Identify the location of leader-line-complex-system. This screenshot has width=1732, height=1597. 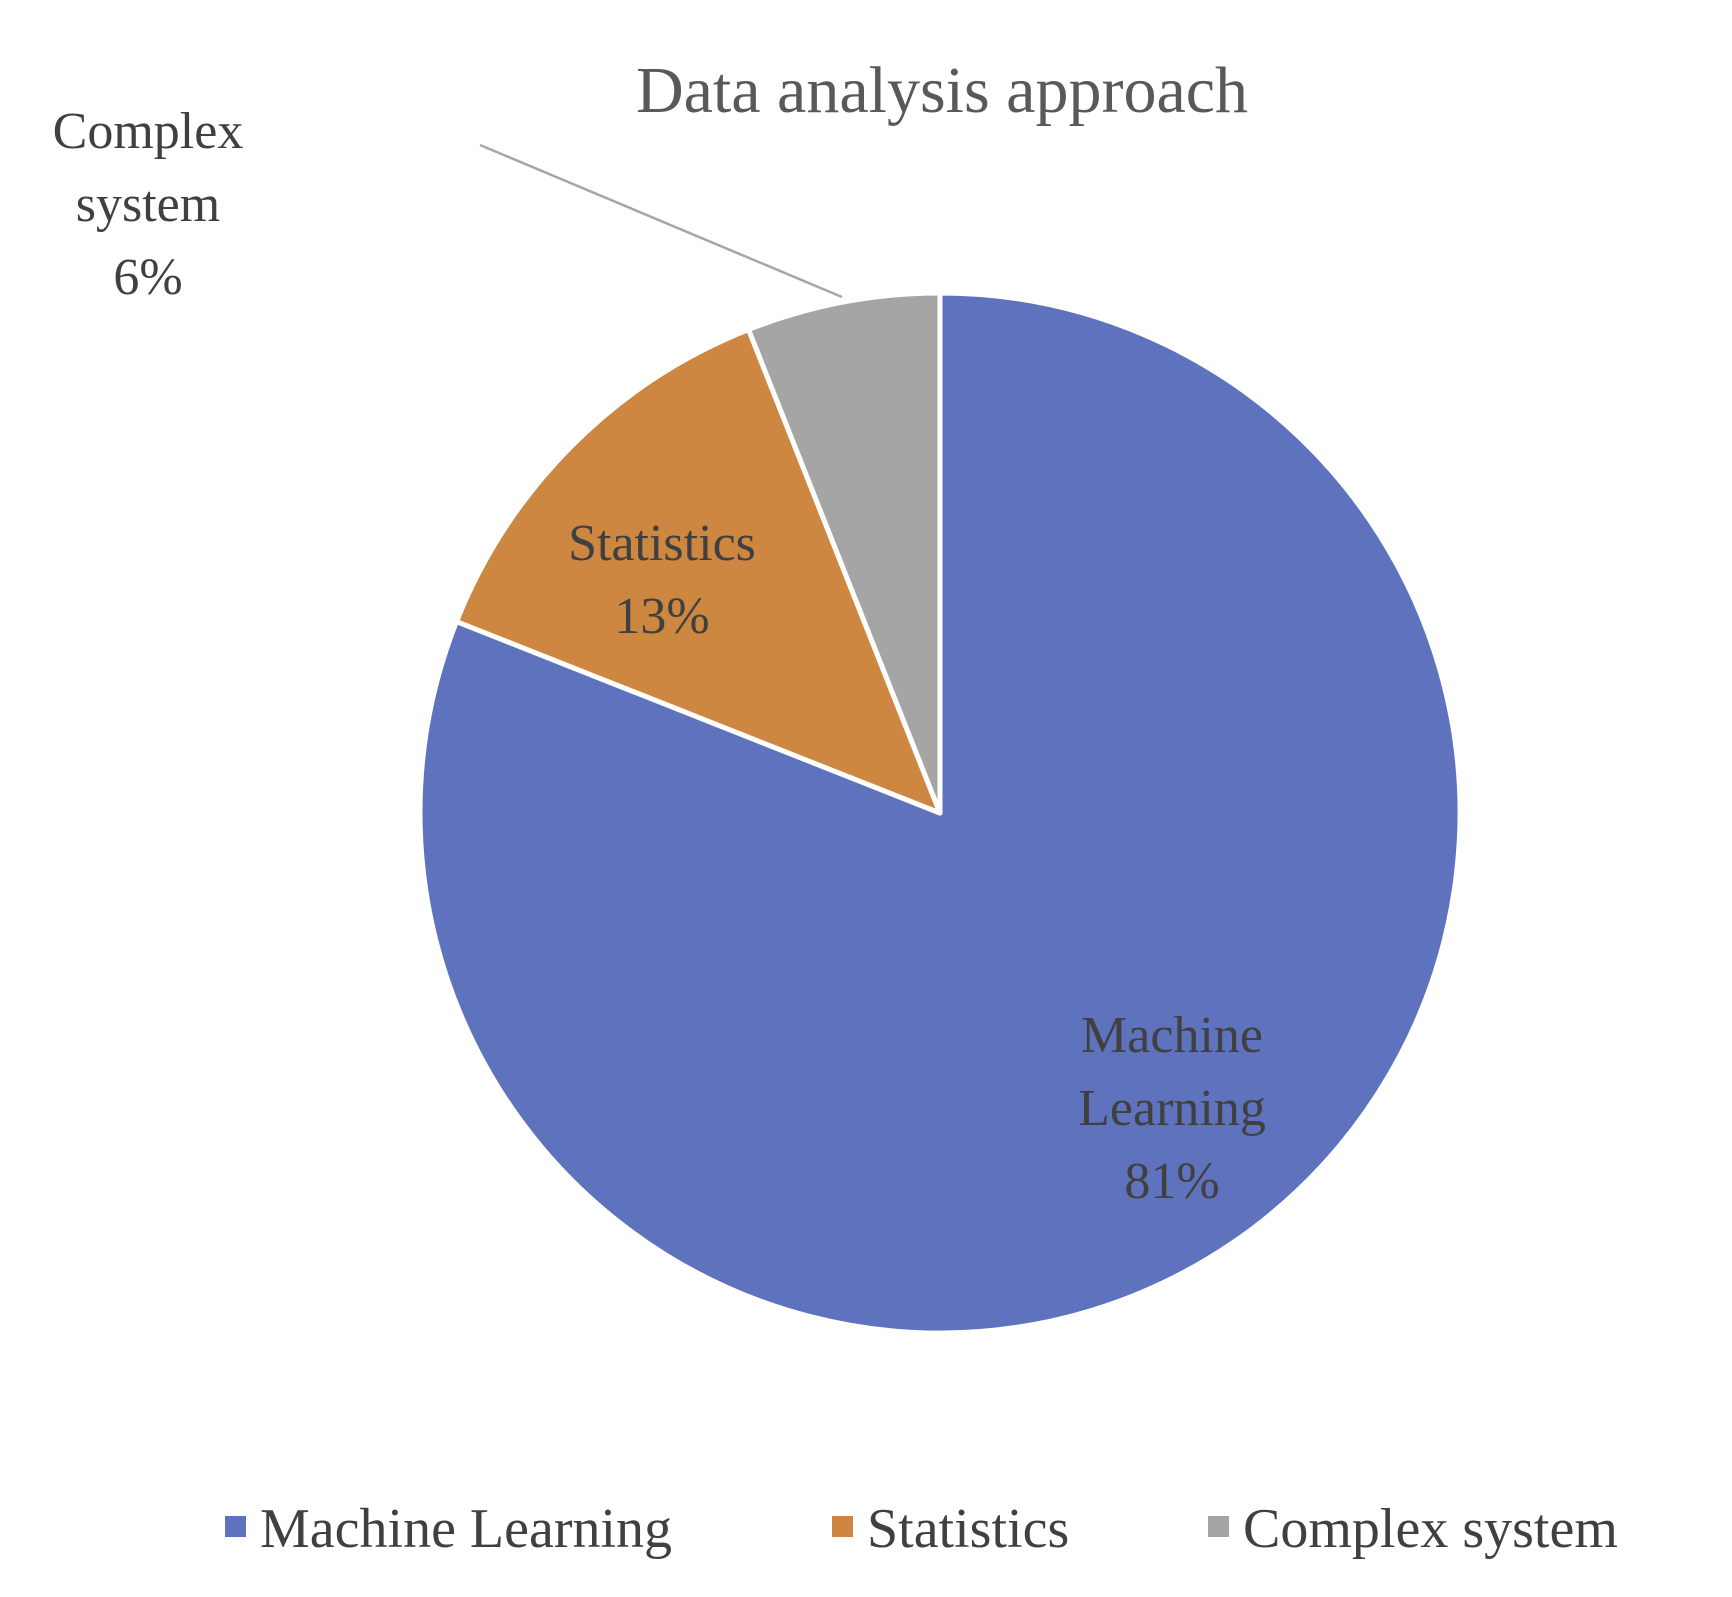
(661, 221).